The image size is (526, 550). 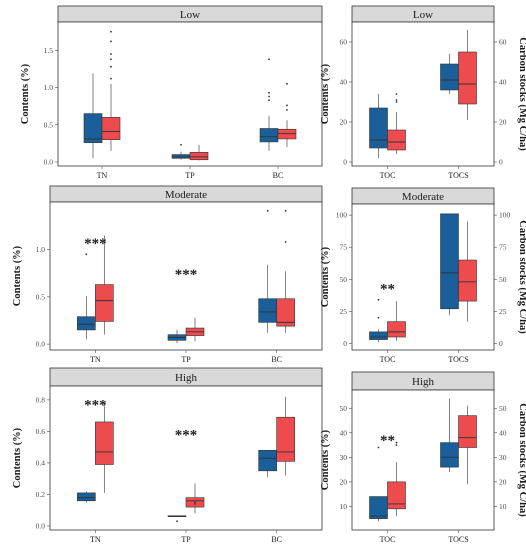 I want to click on y-tick-label: 10, so click(x=344, y=506).